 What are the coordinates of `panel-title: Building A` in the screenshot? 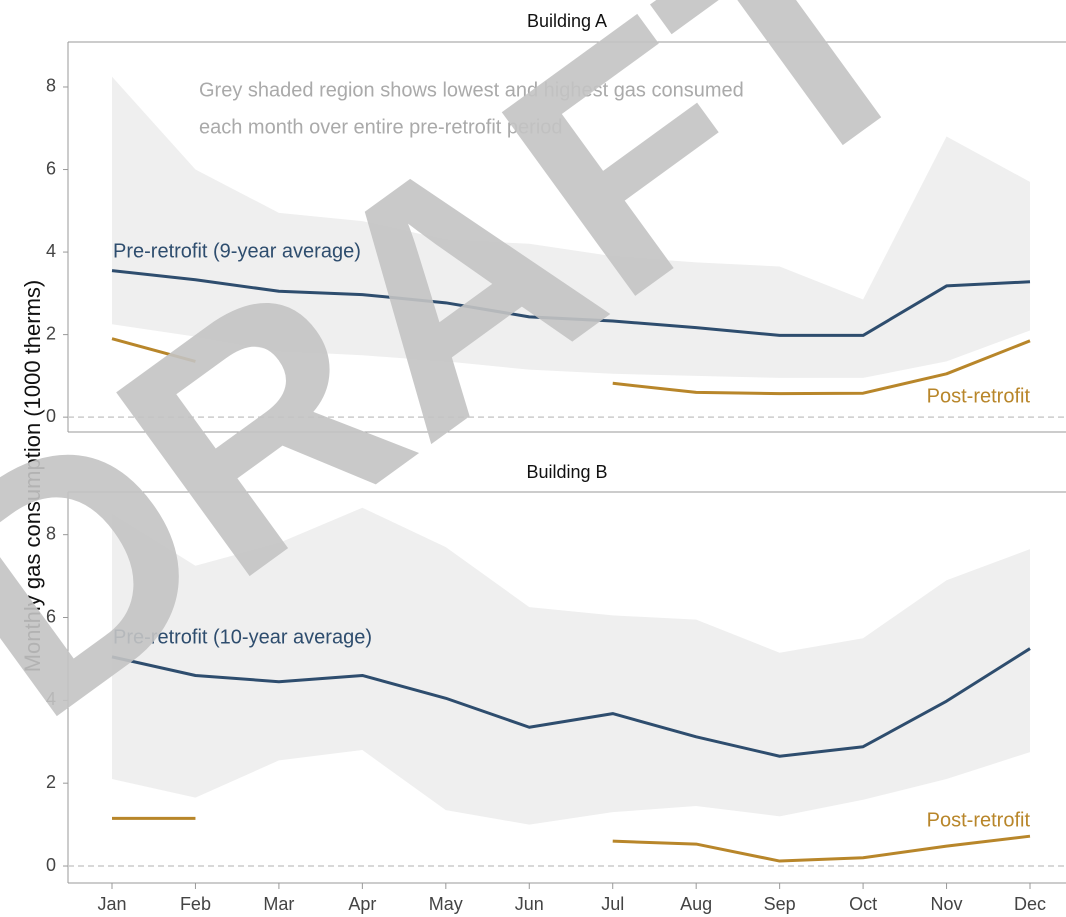 It's located at (567, 21).